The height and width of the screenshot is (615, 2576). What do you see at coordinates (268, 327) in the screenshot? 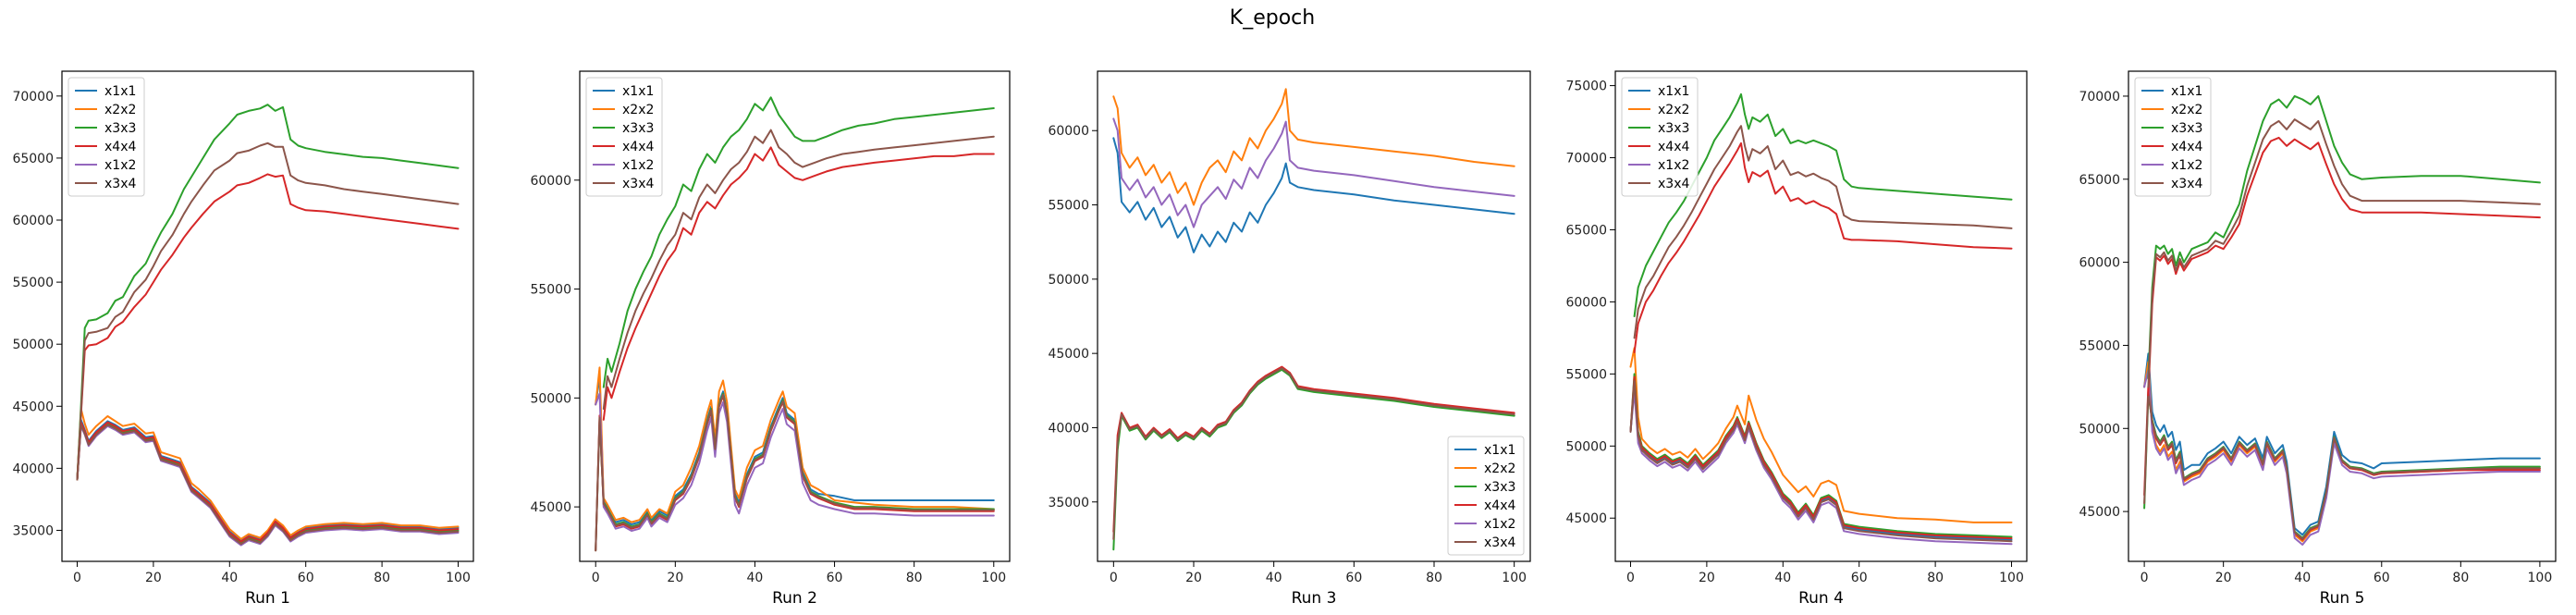
I see `series-x4x4-upper-line` at bounding box center [268, 327].